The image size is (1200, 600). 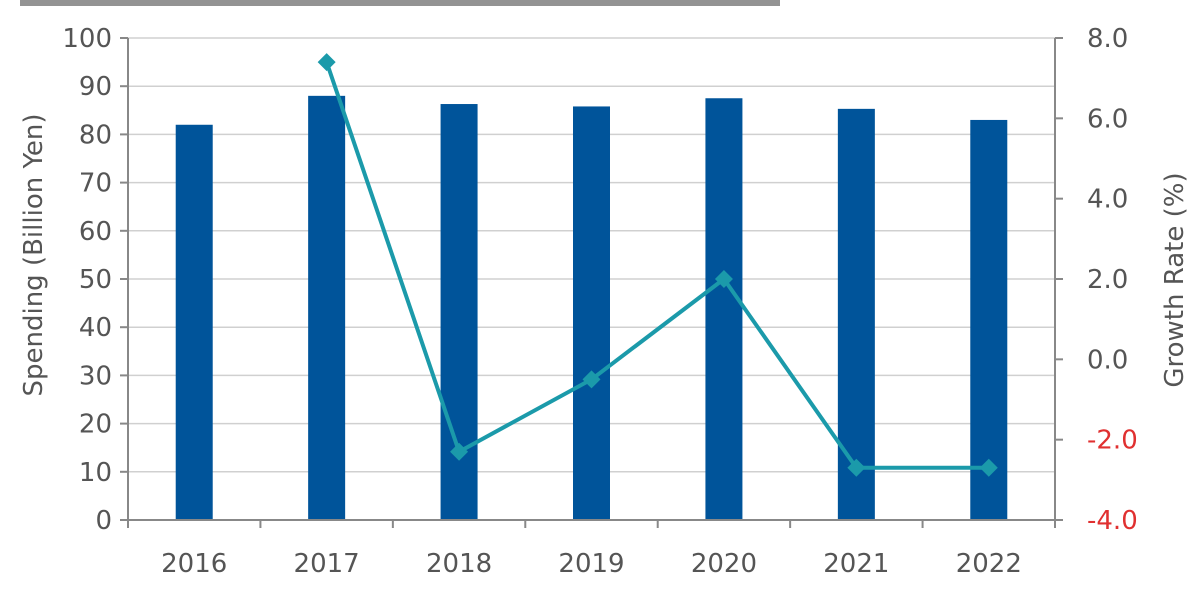 I want to click on growth-point-2019, so click(x=591, y=379).